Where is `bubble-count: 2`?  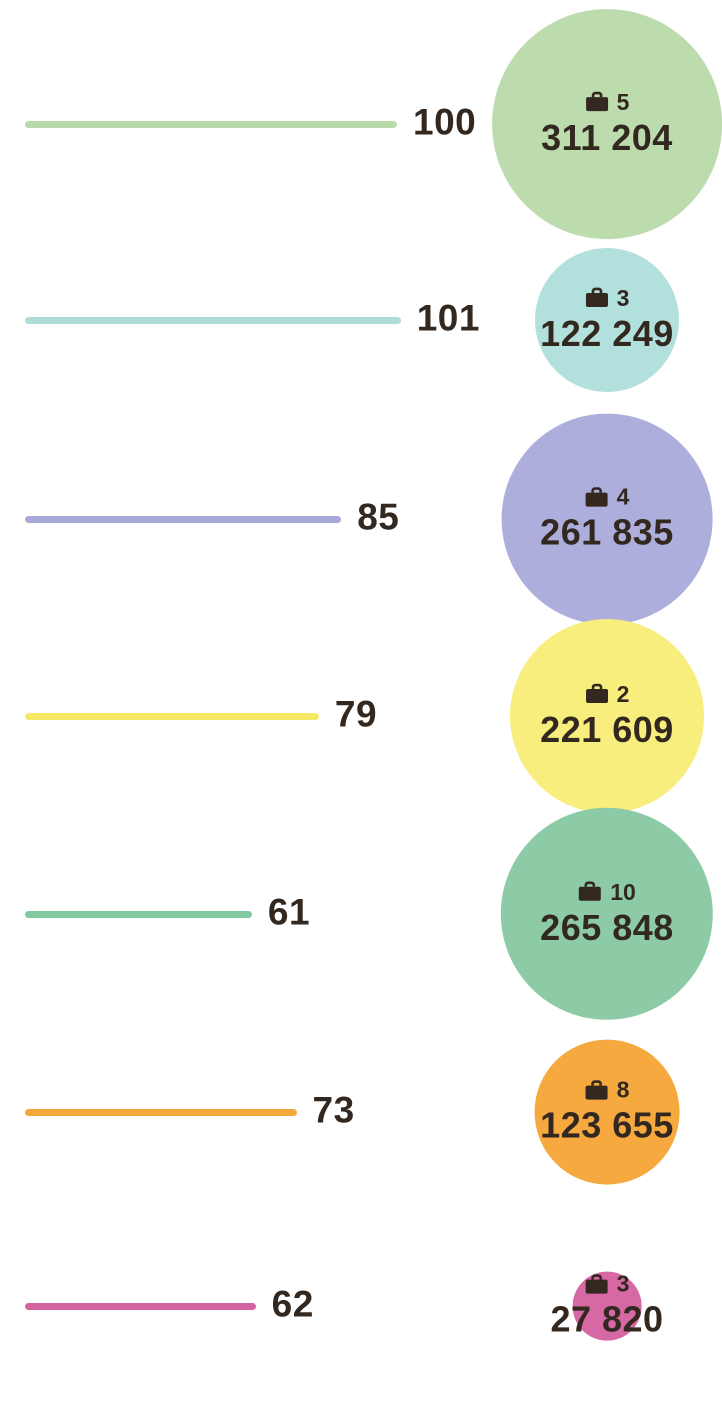 bubble-count: 2 is located at coordinates (623, 693).